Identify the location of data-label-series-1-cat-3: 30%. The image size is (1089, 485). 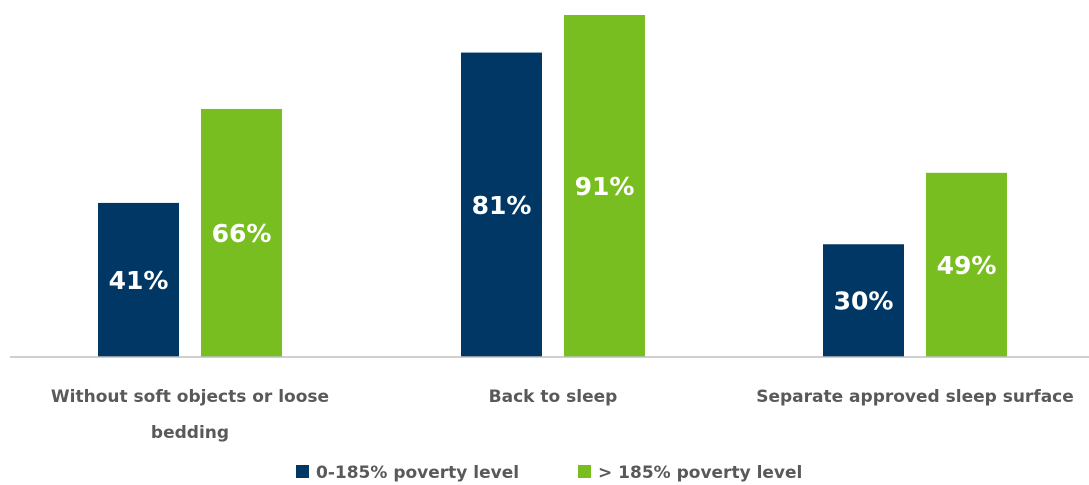
(864, 301).